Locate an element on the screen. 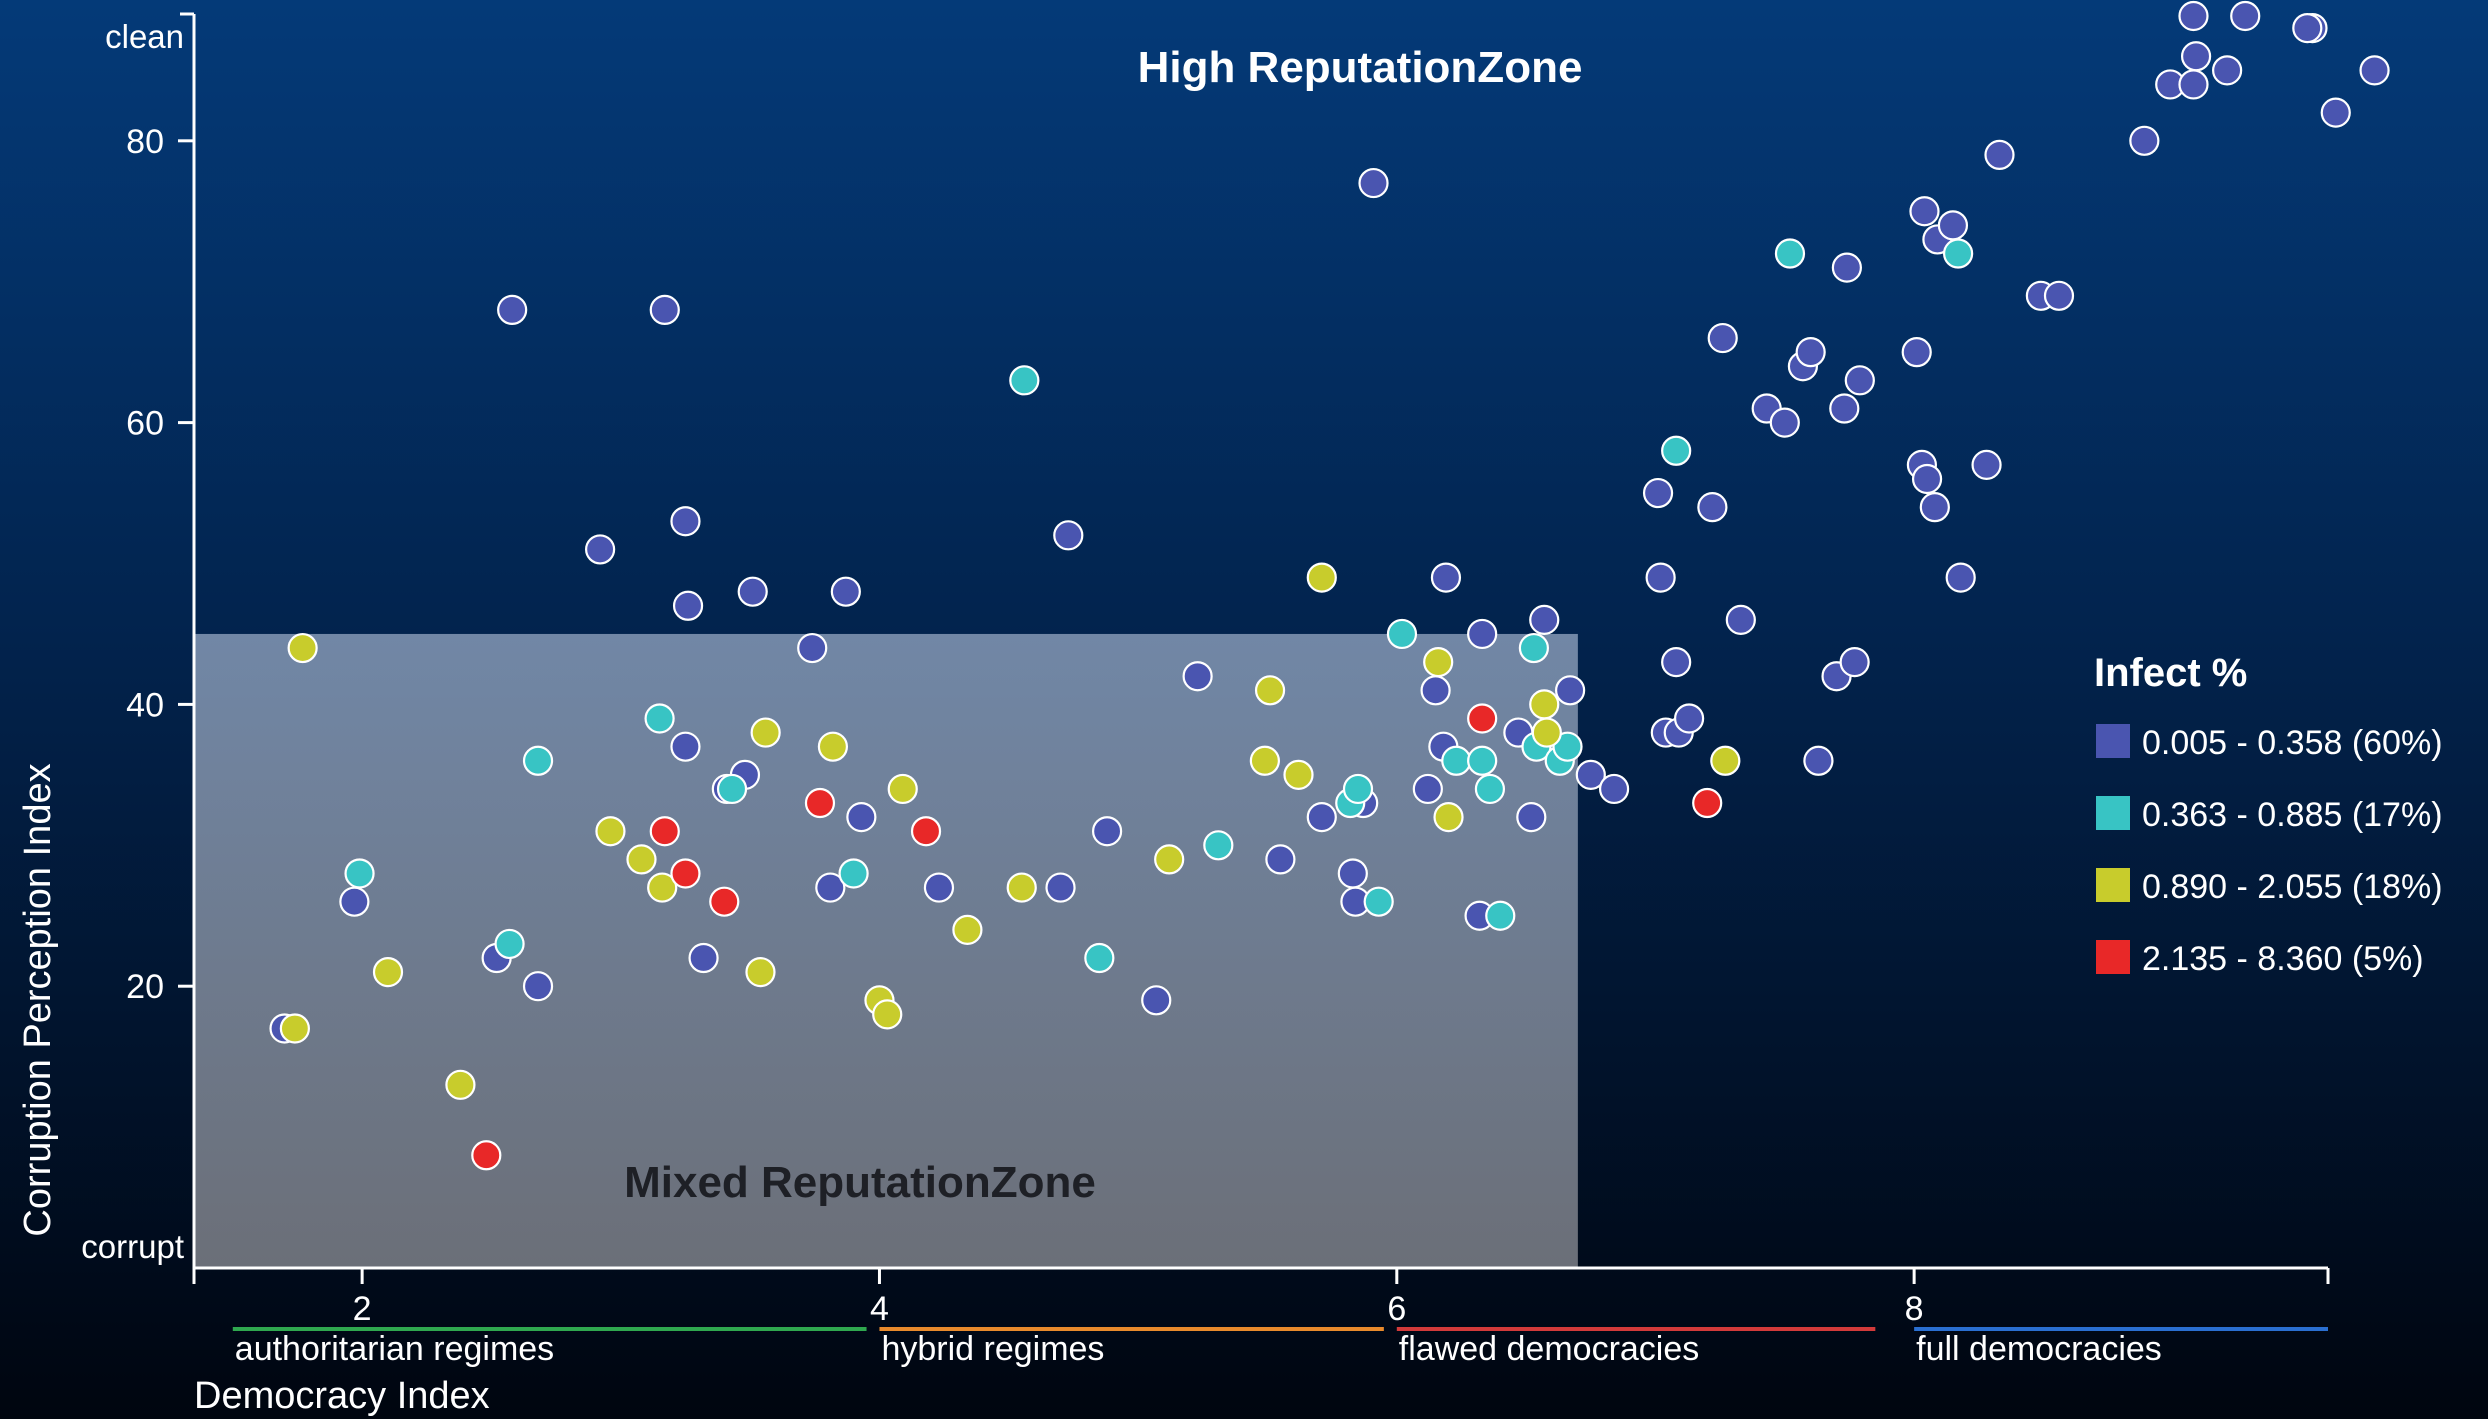  x-tick-label: 2 is located at coordinates (362, 1309).